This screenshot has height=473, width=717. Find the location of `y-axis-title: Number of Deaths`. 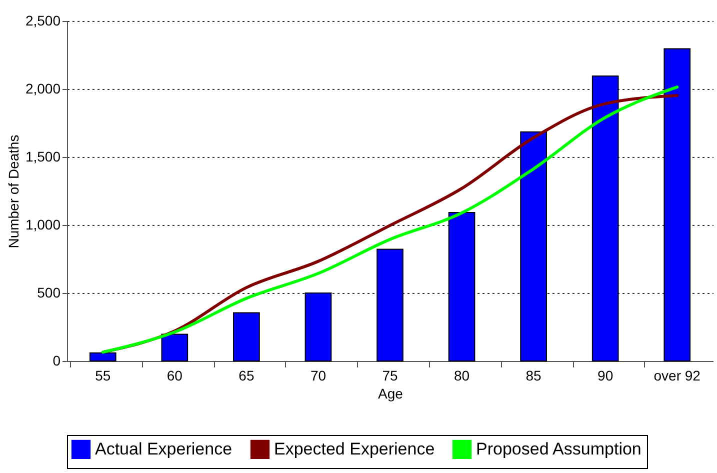

y-axis-title: Number of Deaths is located at coordinates (13, 191).